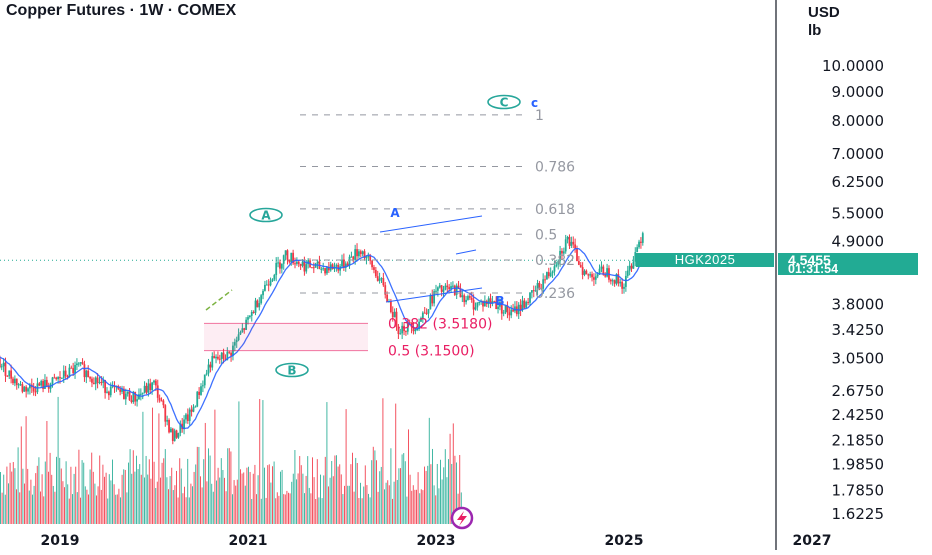 This screenshot has width=932, height=555. I want to click on channel-upper-line, so click(431, 224).